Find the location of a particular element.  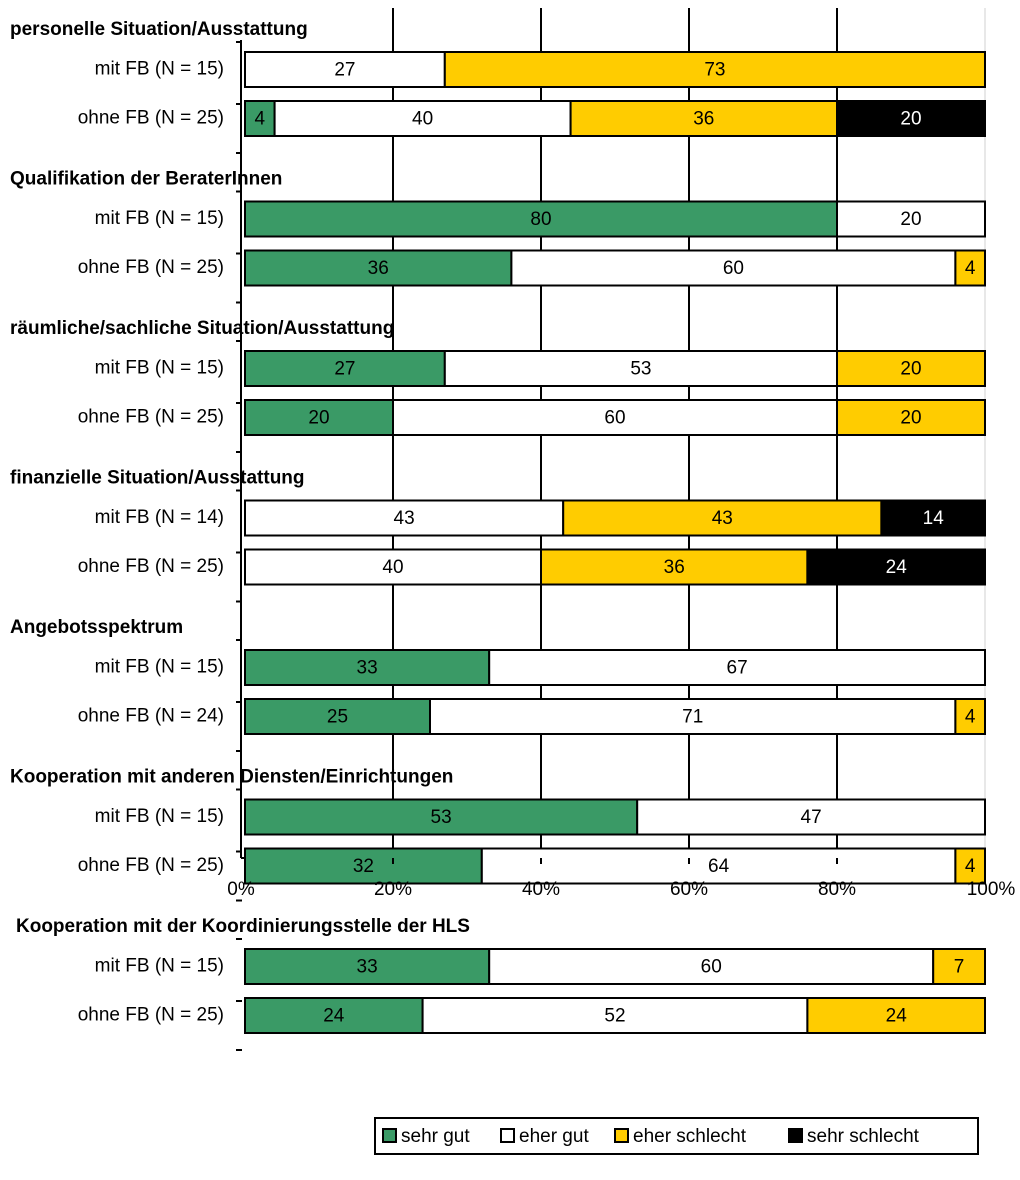

bar-label: mit FB (N = 14) is located at coordinates (159, 517).